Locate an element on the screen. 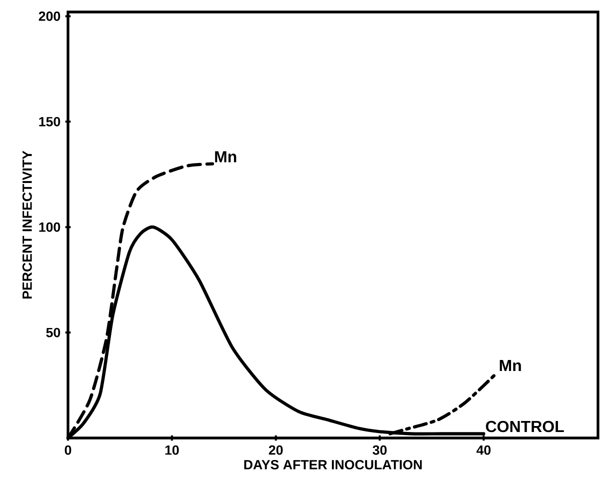  y-tick-label: 100 is located at coordinates (49, 227).